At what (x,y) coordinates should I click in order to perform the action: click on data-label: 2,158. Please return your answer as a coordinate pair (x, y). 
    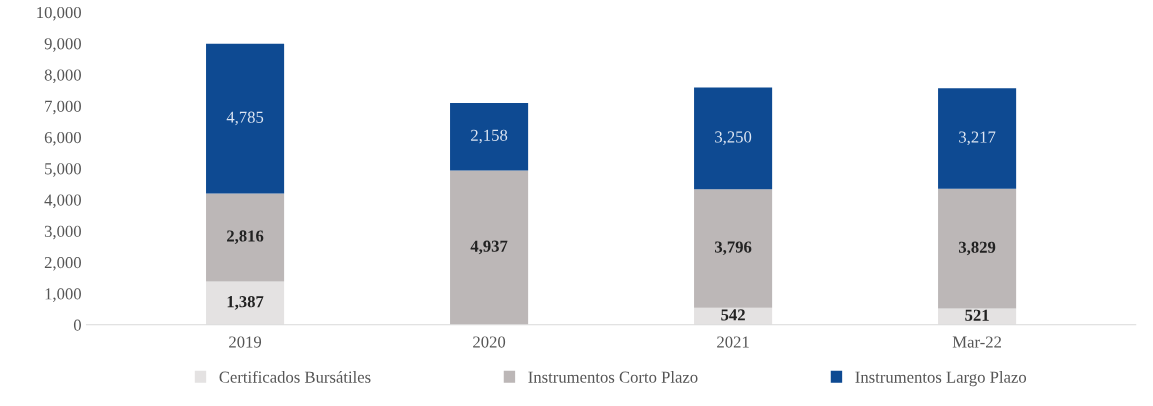
    Looking at the image, I should click on (489, 136).